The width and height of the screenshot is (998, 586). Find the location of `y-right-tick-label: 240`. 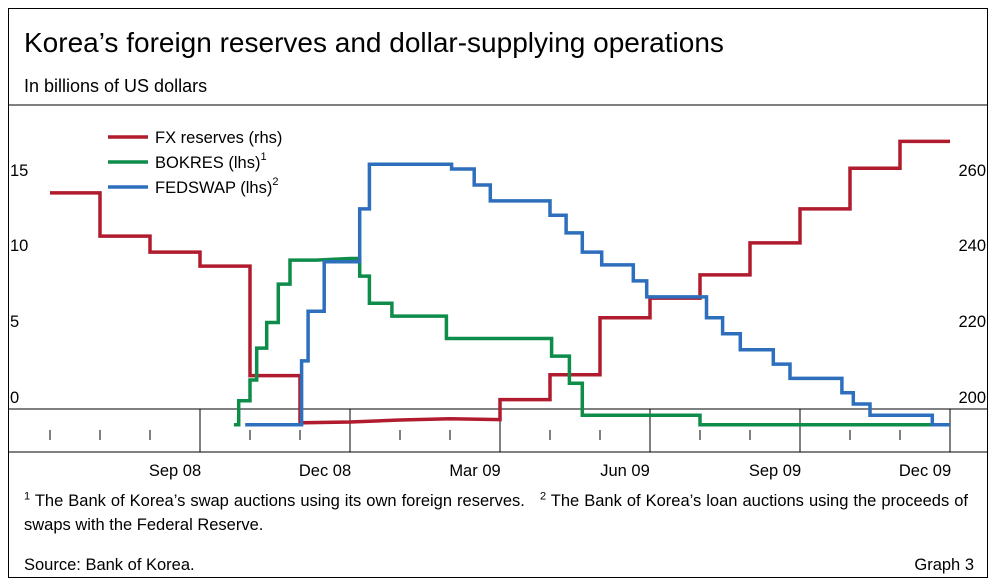

y-right-tick-label: 240 is located at coordinates (972, 246).